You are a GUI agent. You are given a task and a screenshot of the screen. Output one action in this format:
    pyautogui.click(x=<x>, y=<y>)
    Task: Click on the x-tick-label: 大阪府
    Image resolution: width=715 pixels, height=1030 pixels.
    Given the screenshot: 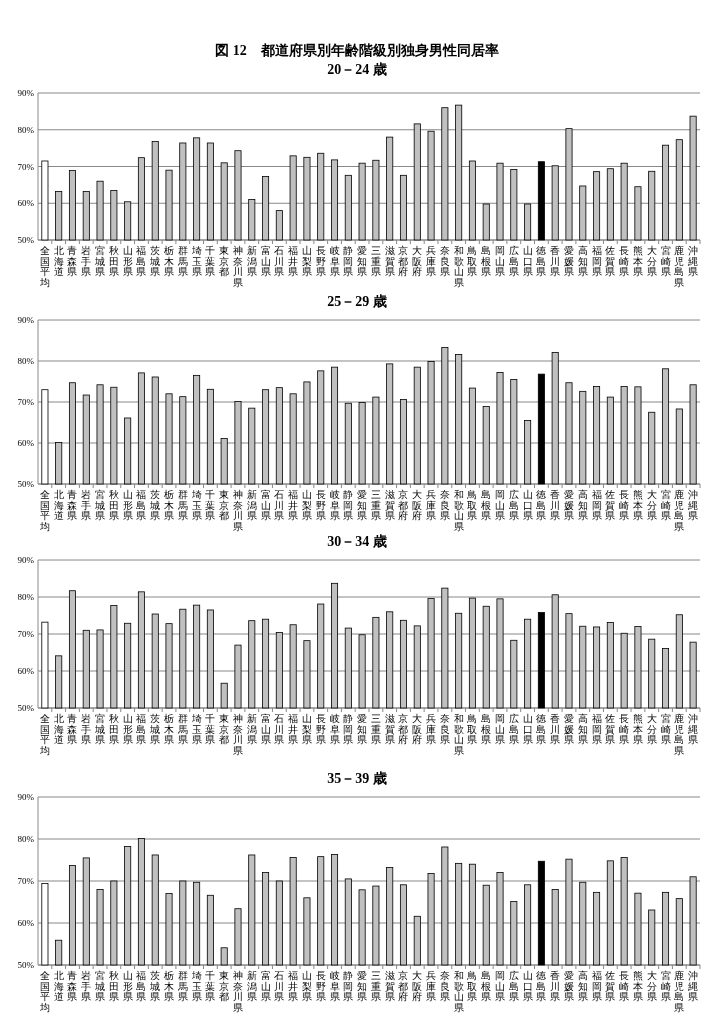 What is the action you would take?
    pyautogui.click(x=417, y=729)
    